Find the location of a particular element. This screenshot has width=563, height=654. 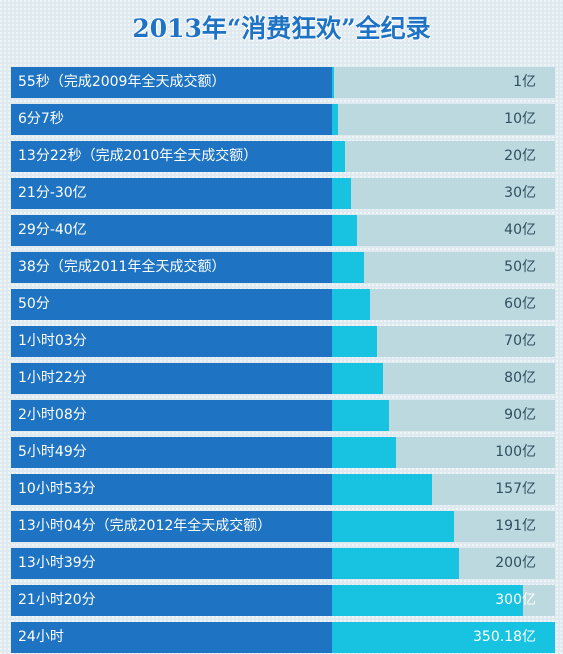

category-block: 55秒（完成2009年全天成交额） is located at coordinates (171, 82).